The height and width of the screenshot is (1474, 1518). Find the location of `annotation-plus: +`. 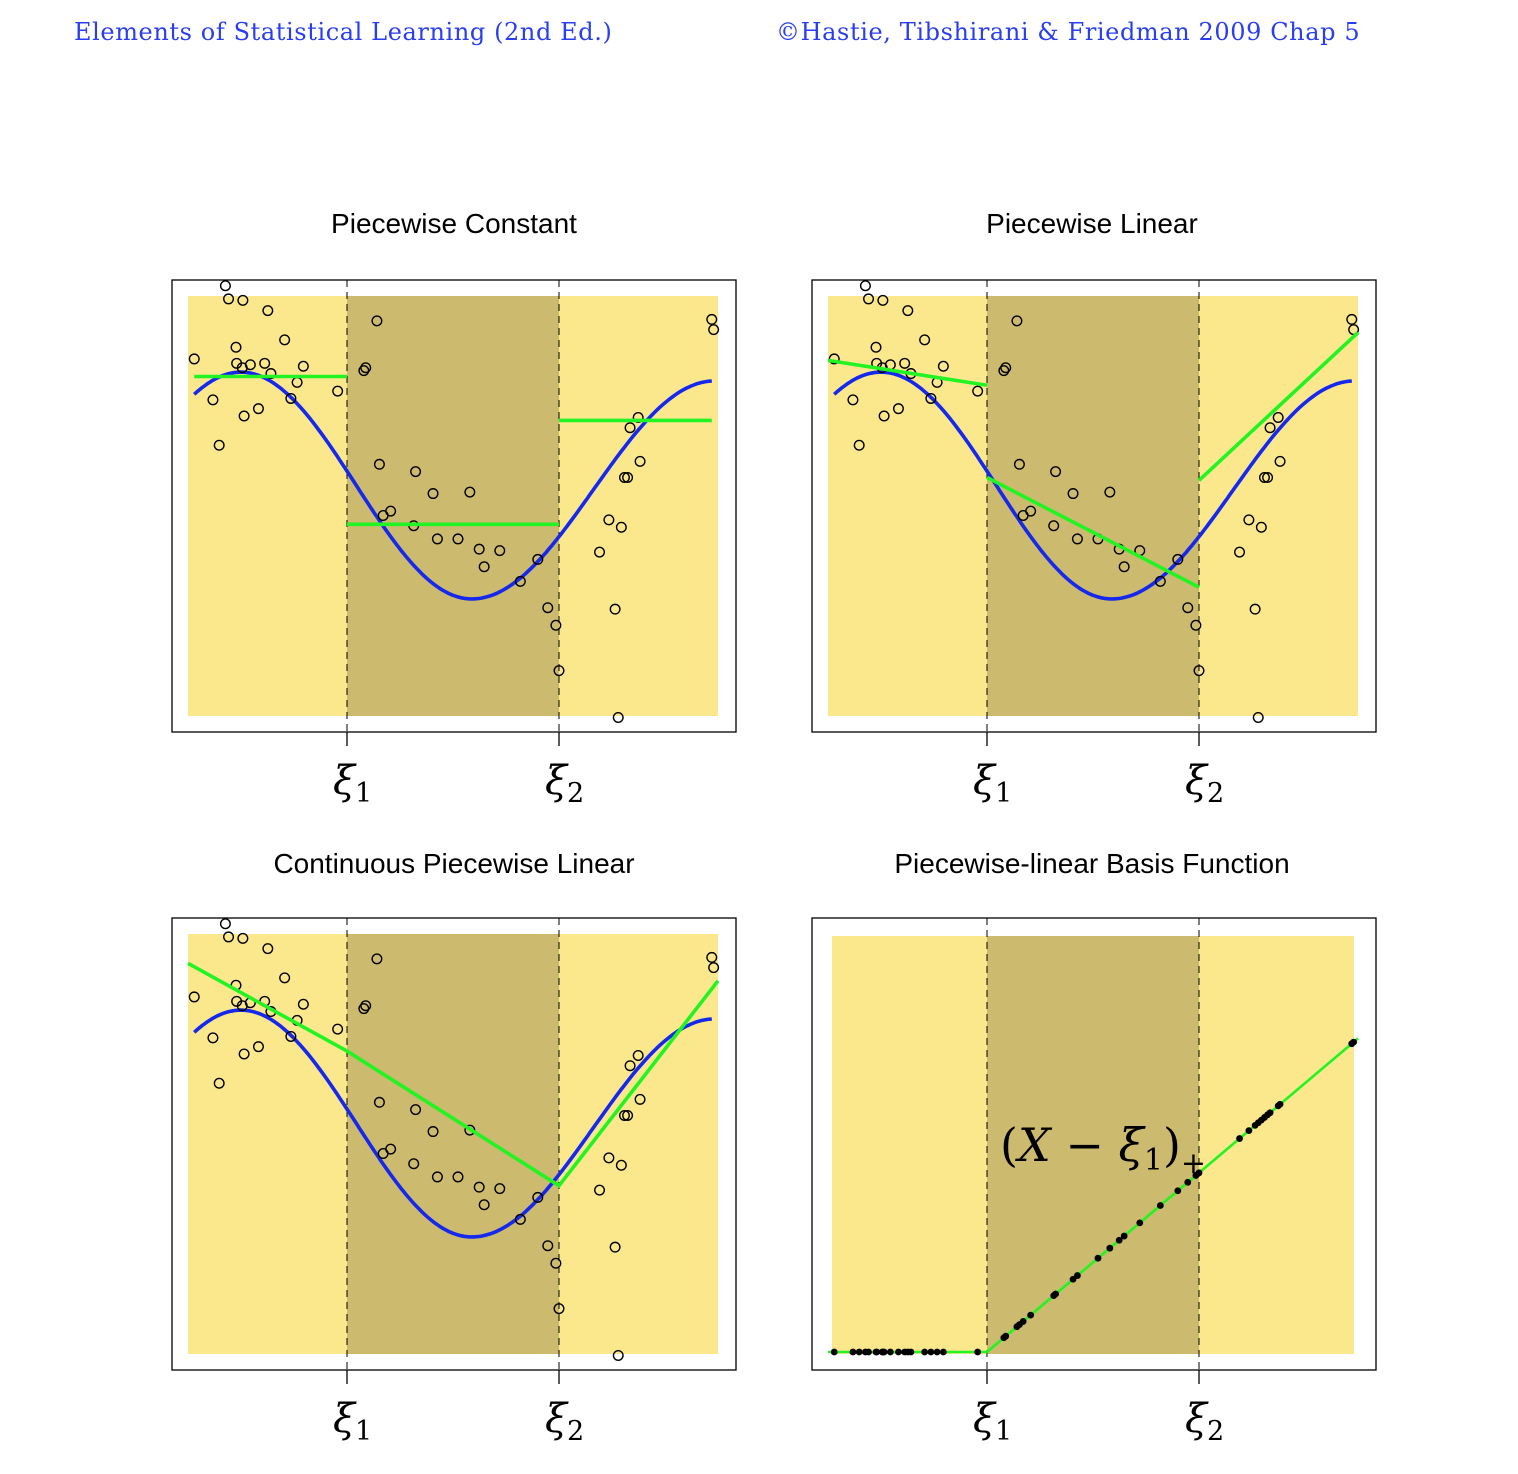

annotation-plus: + is located at coordinates (1193, 1163).